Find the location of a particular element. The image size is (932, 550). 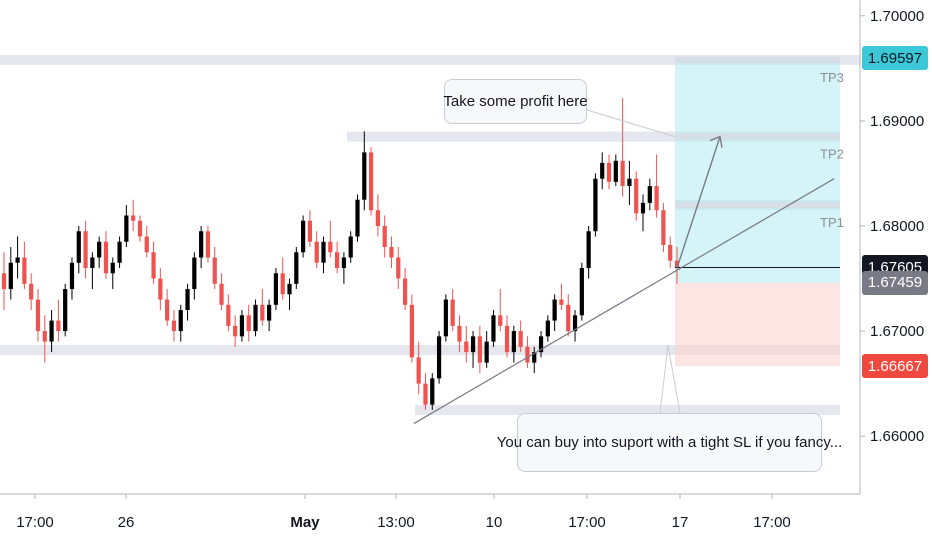

price-tag: 1.67459 is located at coordinates (895, 282).